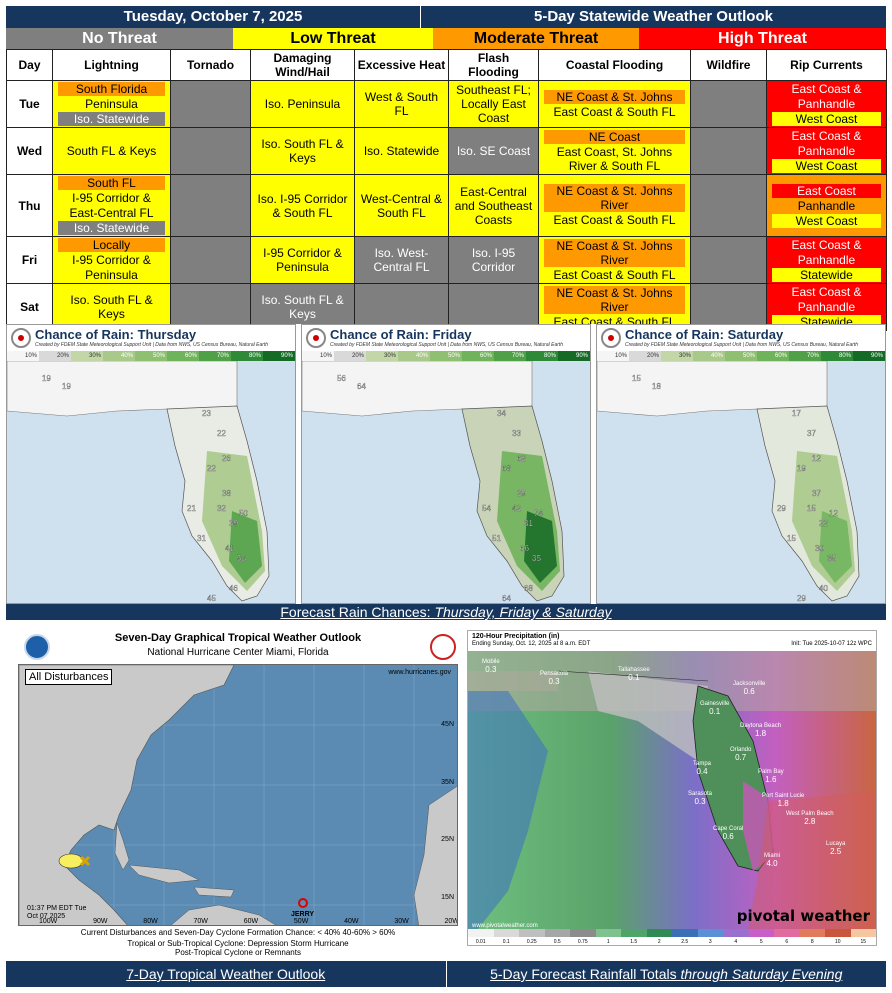 The width and height of the screenshot is (892, 993). What do you see at coordinates (672, 941) in the screenshot?
I see `rainfall-scale-ticks: 0.01 0.1 0.25 0.5 0.75 1 1.5 2 2.5 3 4 5 6 8 10 15` at bounding box center [672, 941].